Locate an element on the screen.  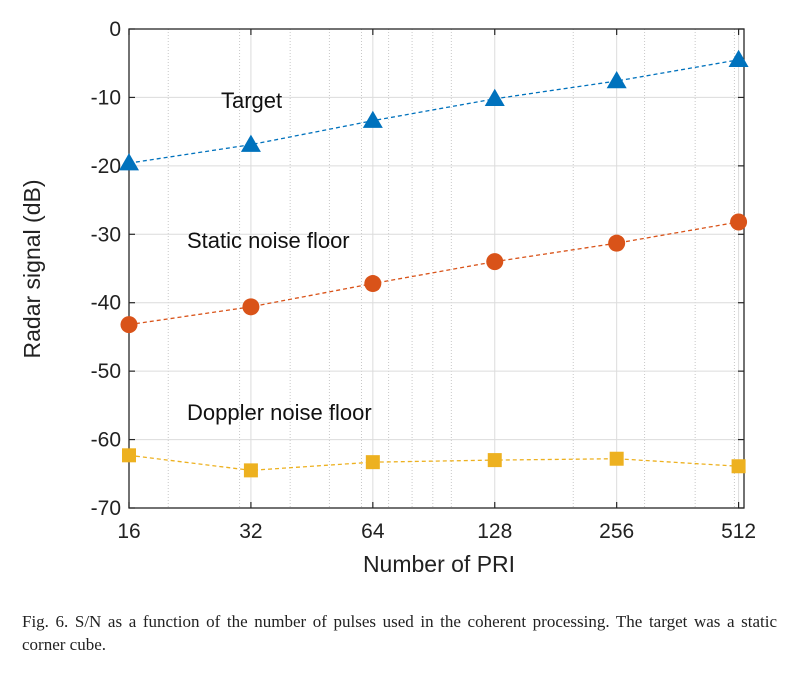
series-doppler-noise-floor is located at coordinates (434, 463).